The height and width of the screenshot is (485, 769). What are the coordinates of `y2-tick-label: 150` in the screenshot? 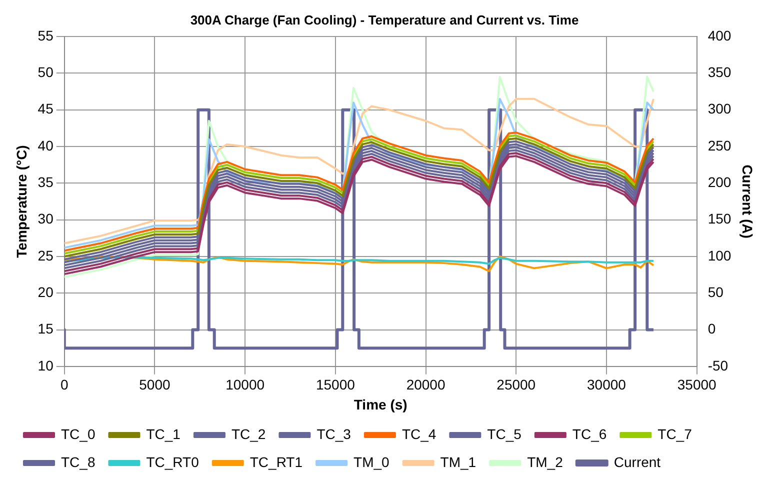 It's located at (720, 218).